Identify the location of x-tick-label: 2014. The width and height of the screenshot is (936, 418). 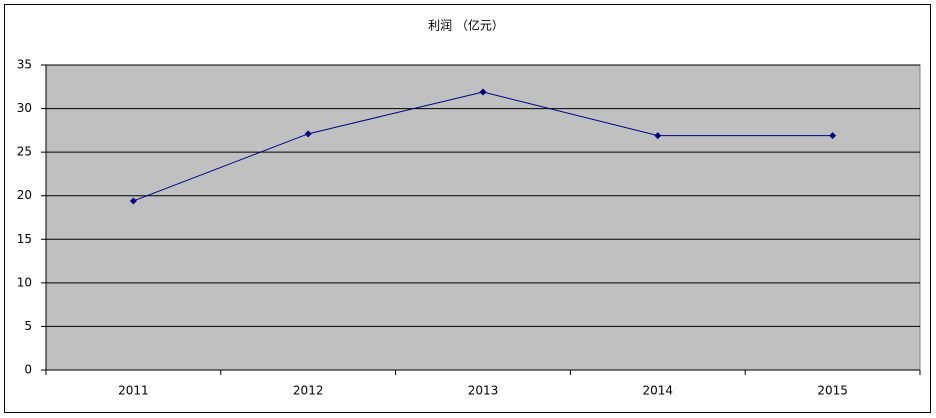
(658, 391).